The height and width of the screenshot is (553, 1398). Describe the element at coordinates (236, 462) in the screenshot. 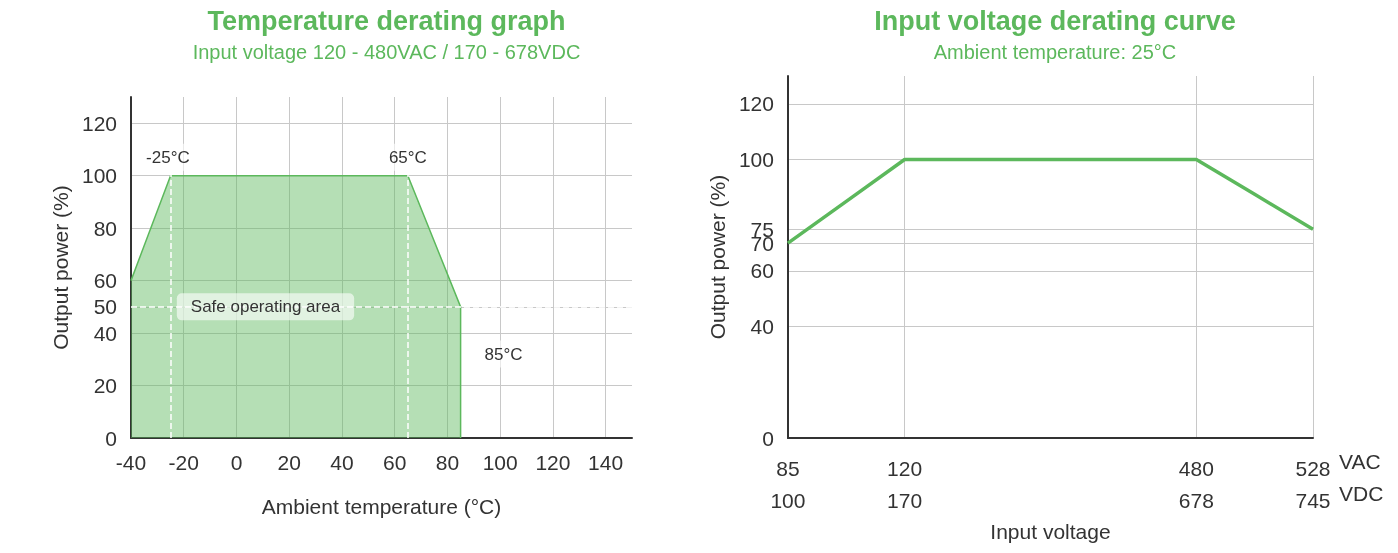

I see `x-tick-label: 0` at that location.